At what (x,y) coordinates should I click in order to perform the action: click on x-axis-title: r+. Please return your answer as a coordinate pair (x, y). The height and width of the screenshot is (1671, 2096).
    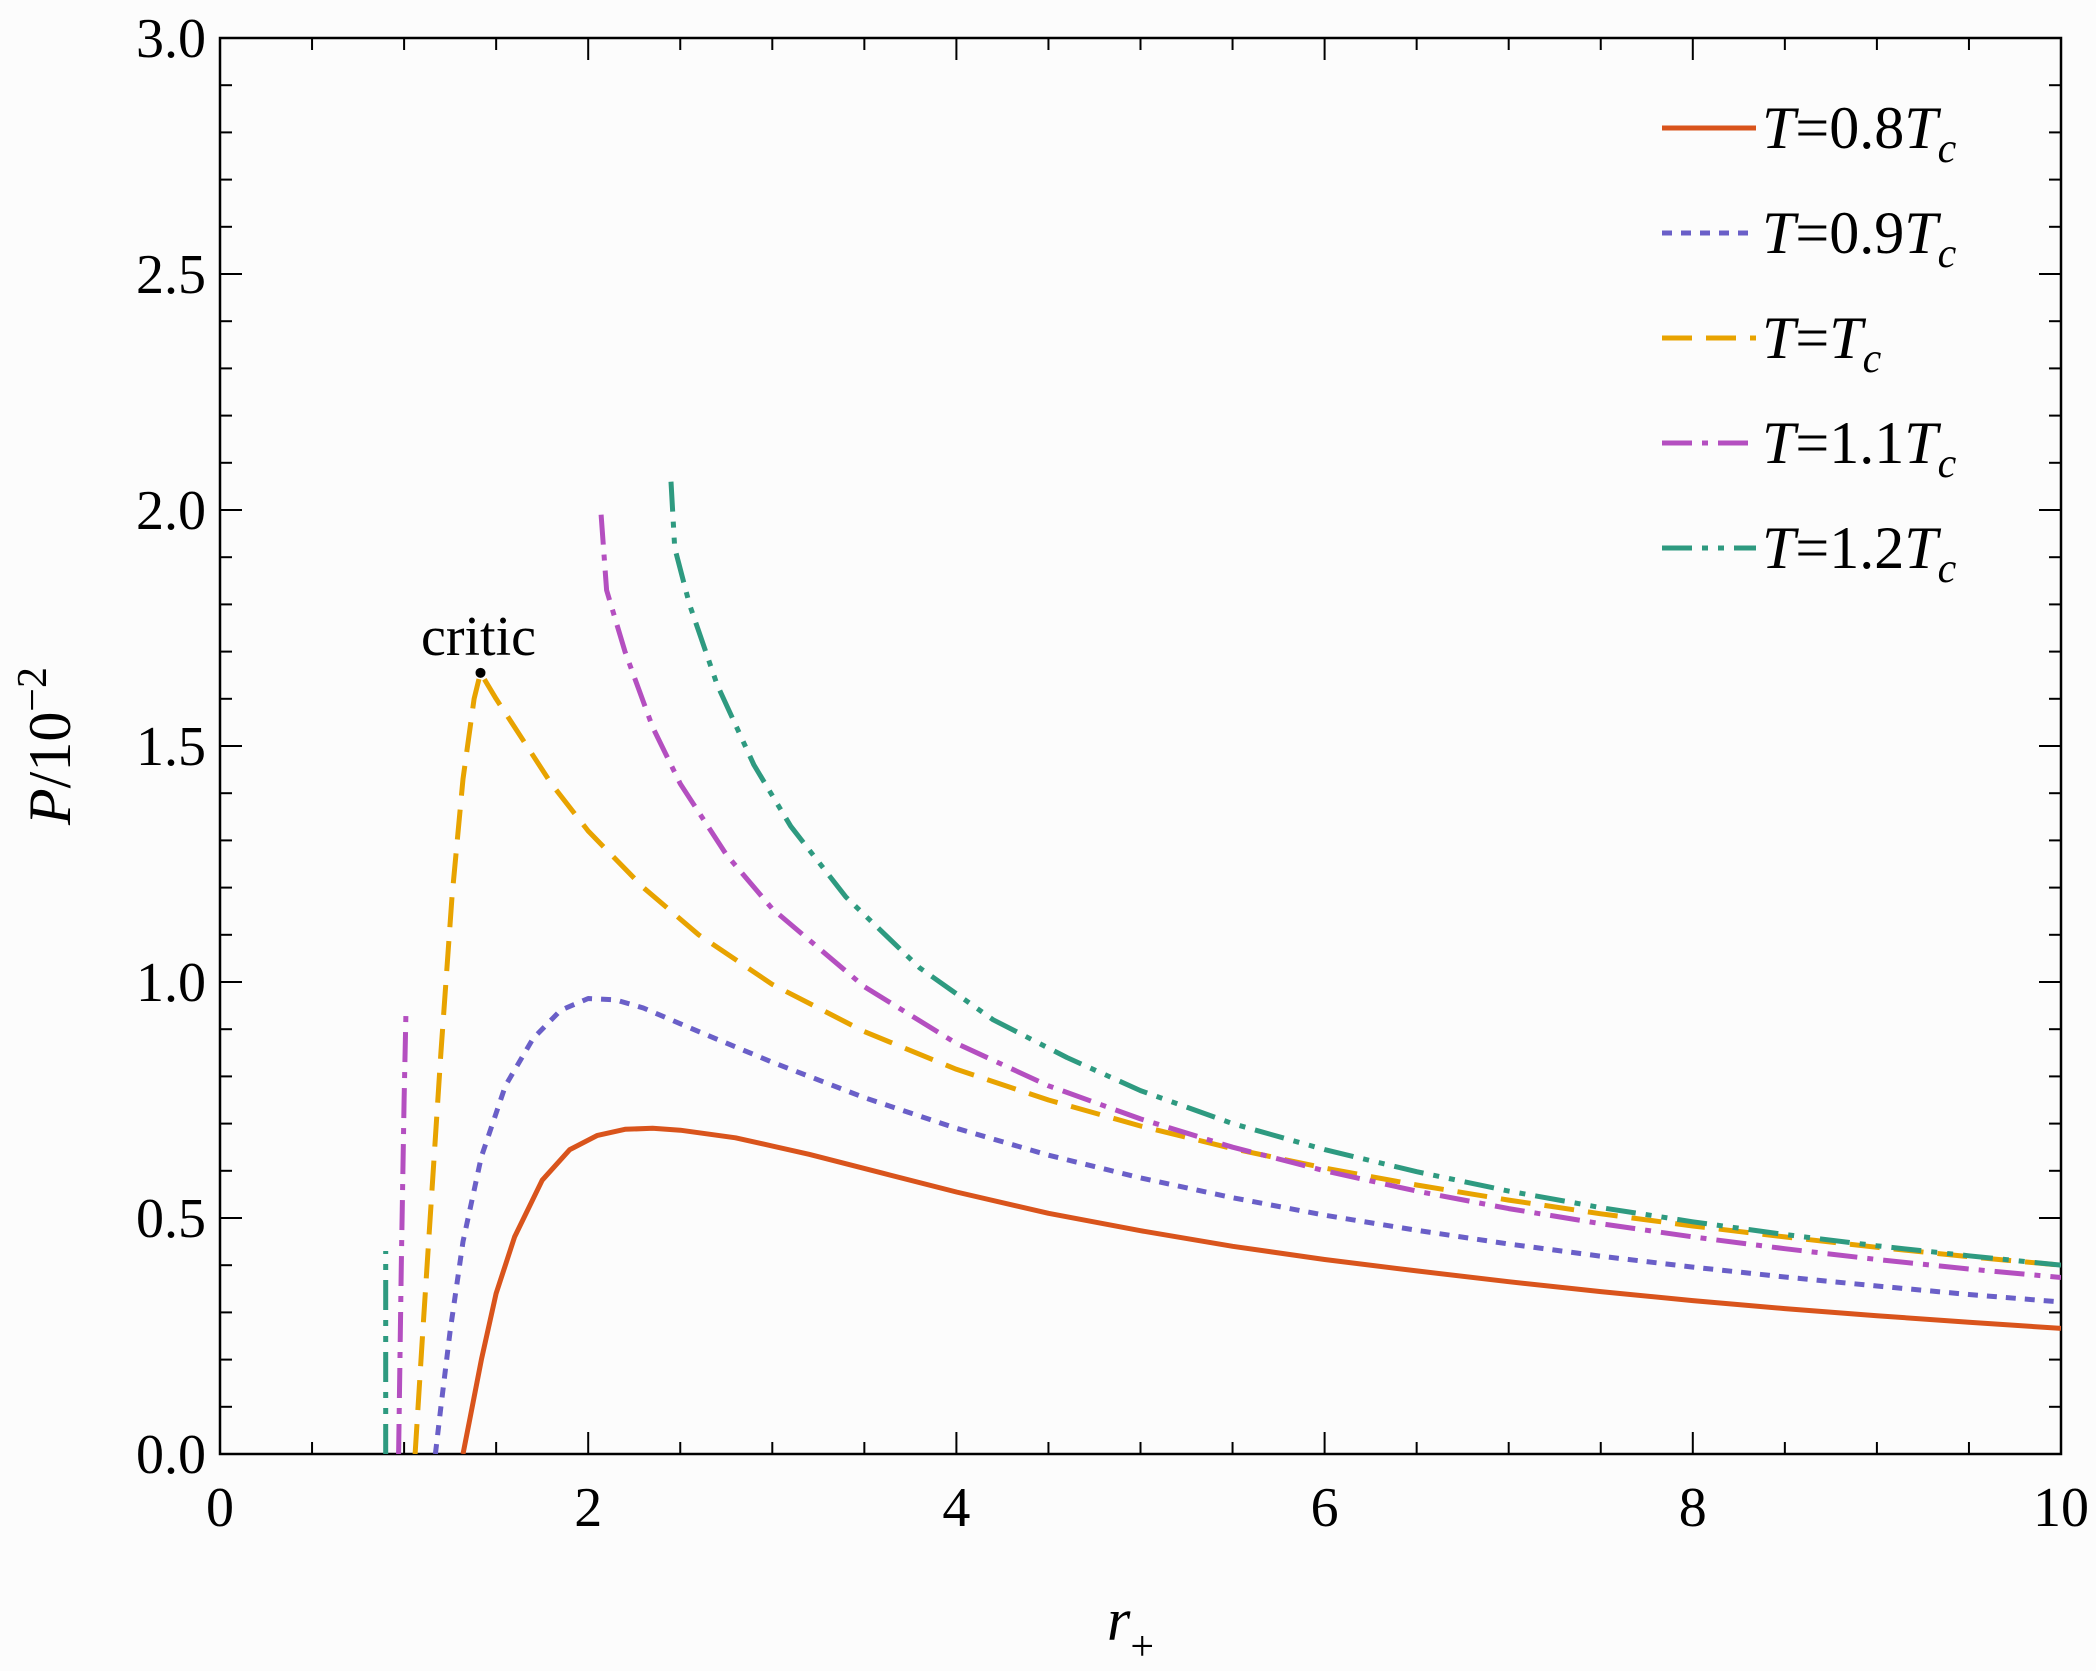
    Looking at the image, I should click on (1130, 1628).